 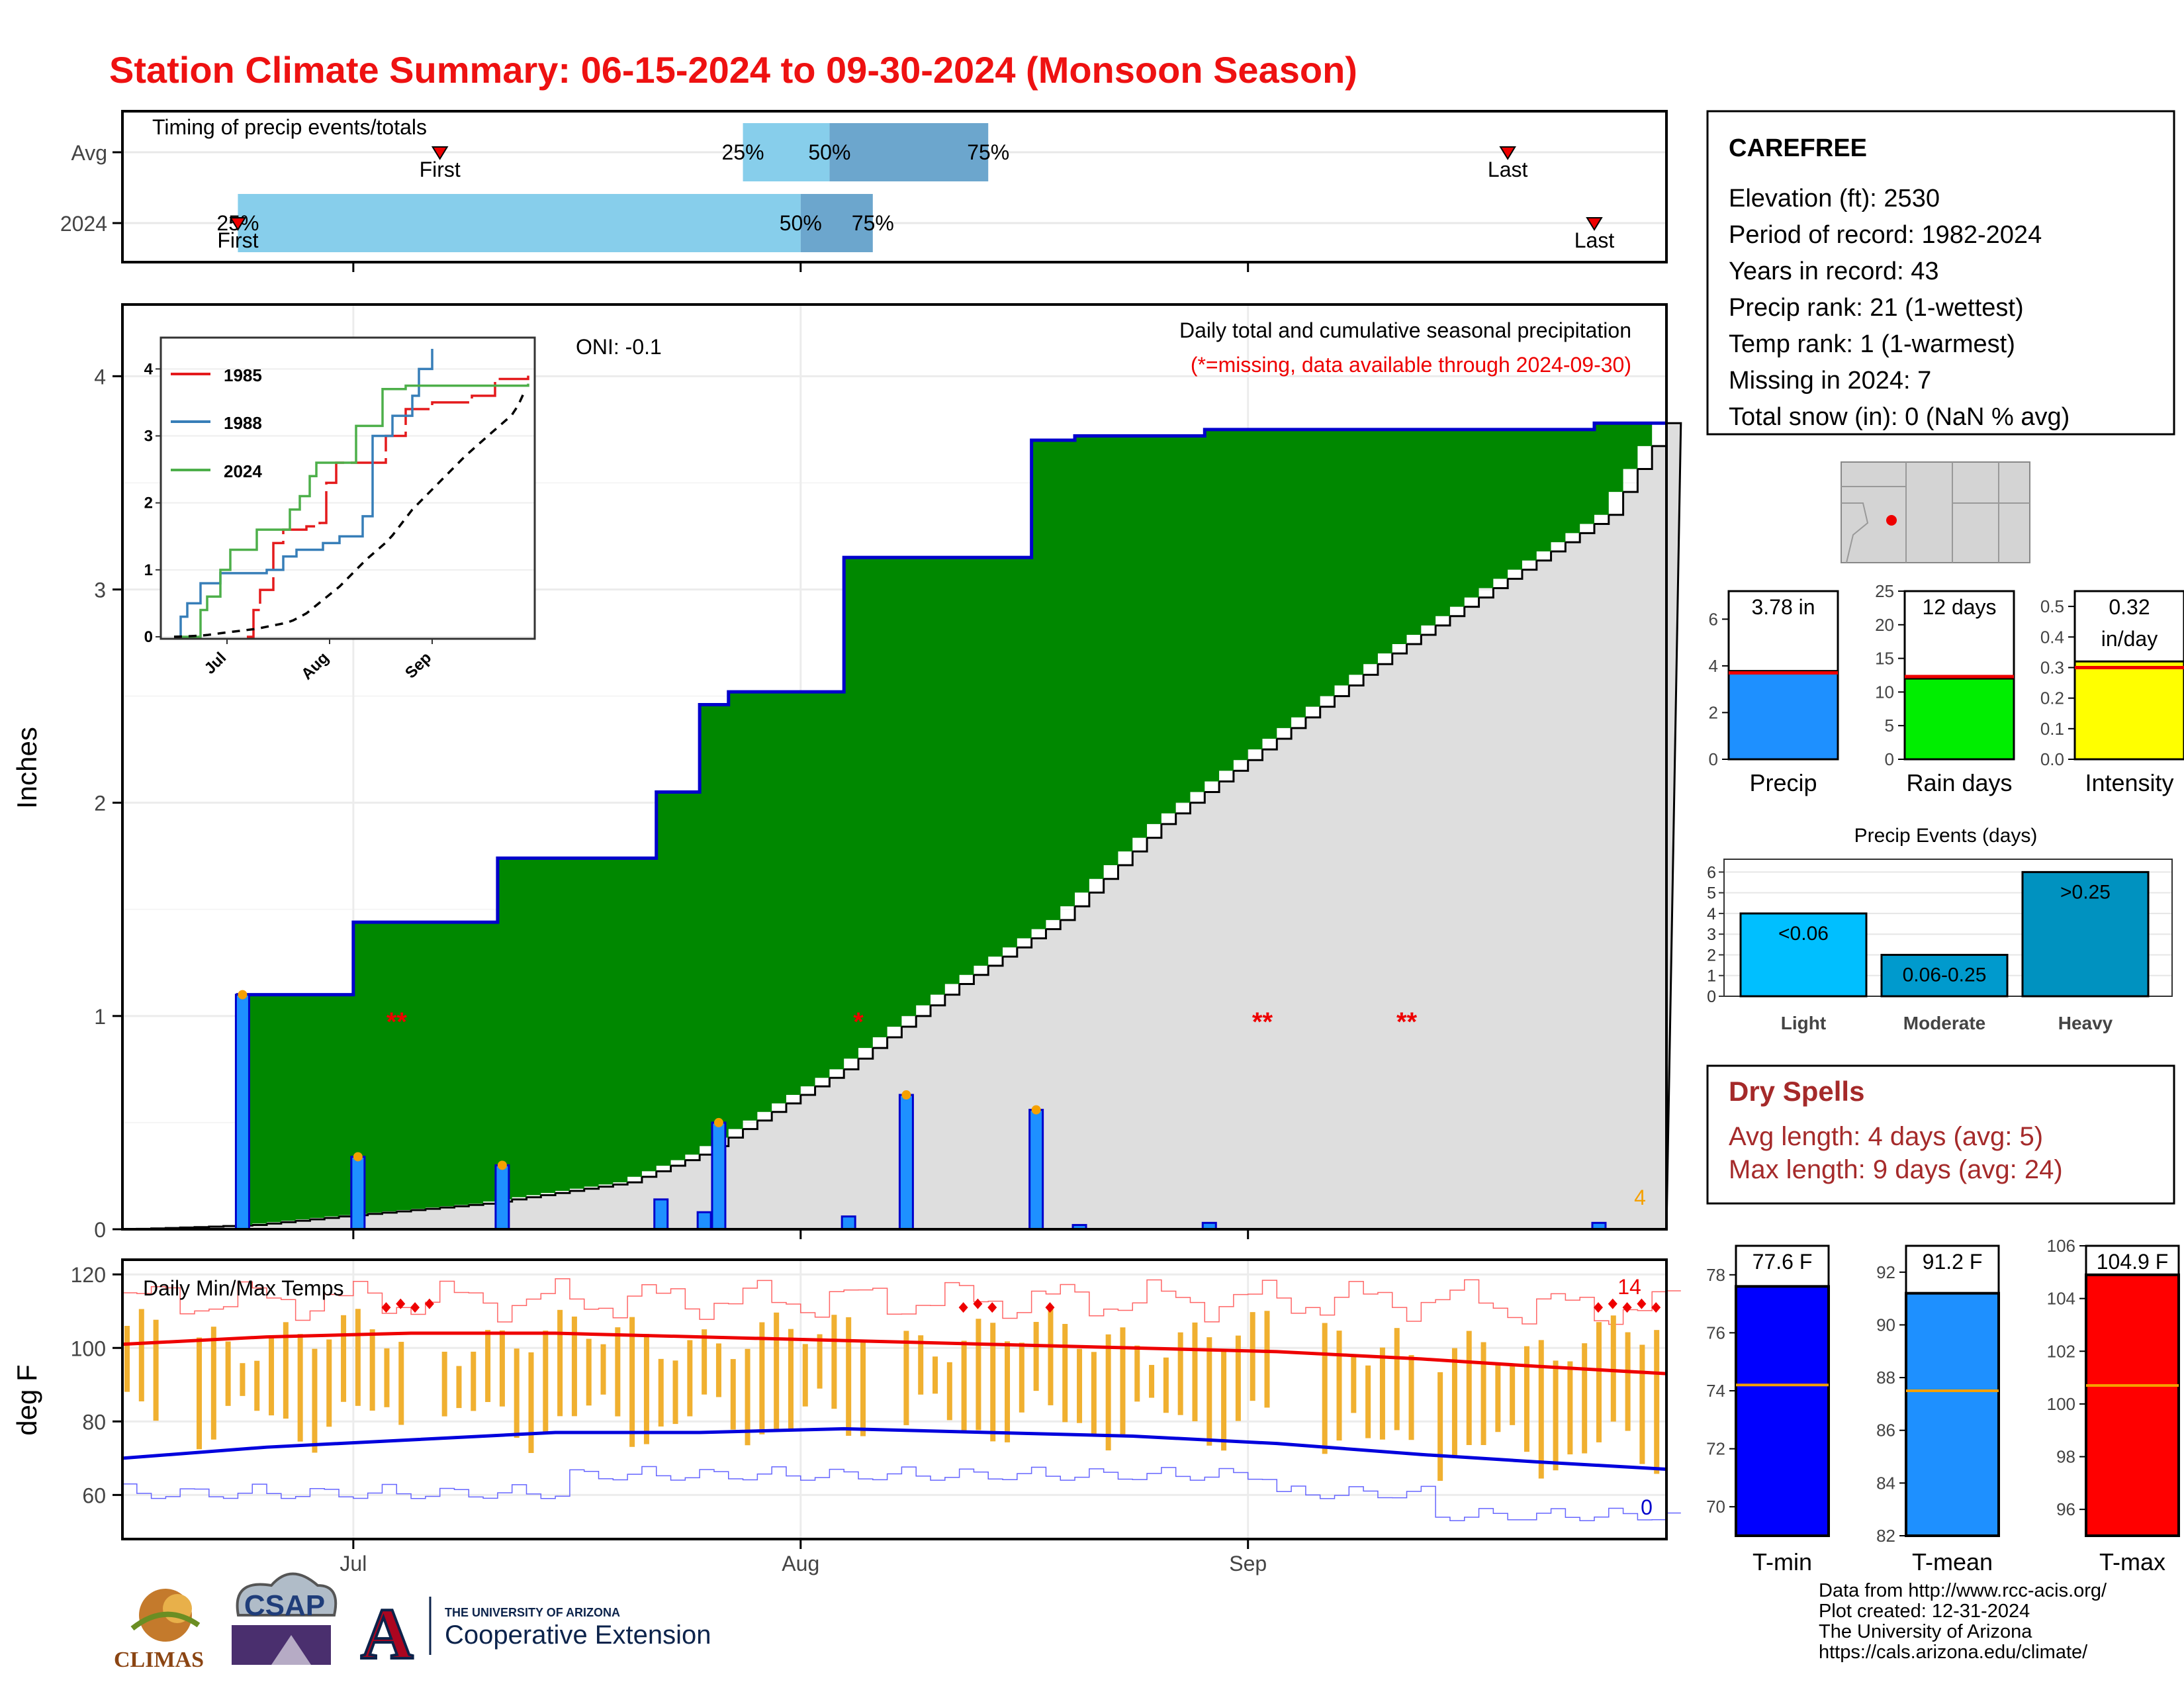 I want to click on inset-y-tick-label: 1, so click(x=148, y=570).